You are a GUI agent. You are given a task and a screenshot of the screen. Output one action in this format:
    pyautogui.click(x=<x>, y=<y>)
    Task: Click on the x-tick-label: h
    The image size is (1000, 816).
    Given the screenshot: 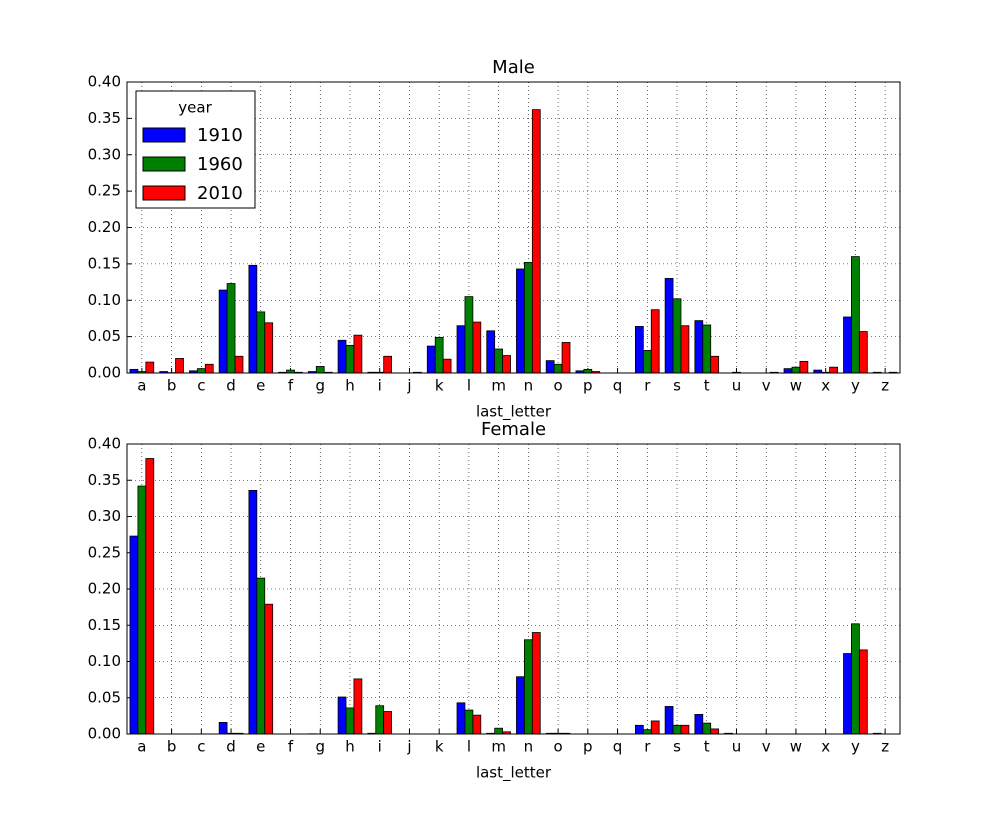 What is the action you would take?
    pyautogui.click(x=350, y=747)
    